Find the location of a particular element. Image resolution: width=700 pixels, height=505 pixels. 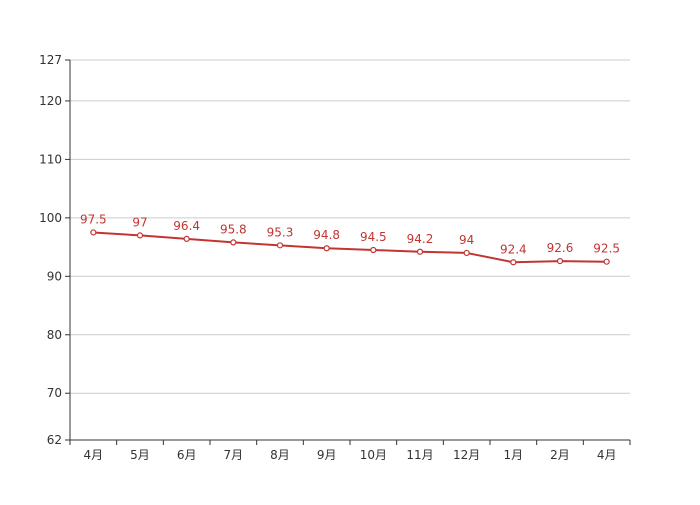

data-label: 92.5 is located at coordinates (606, 249).